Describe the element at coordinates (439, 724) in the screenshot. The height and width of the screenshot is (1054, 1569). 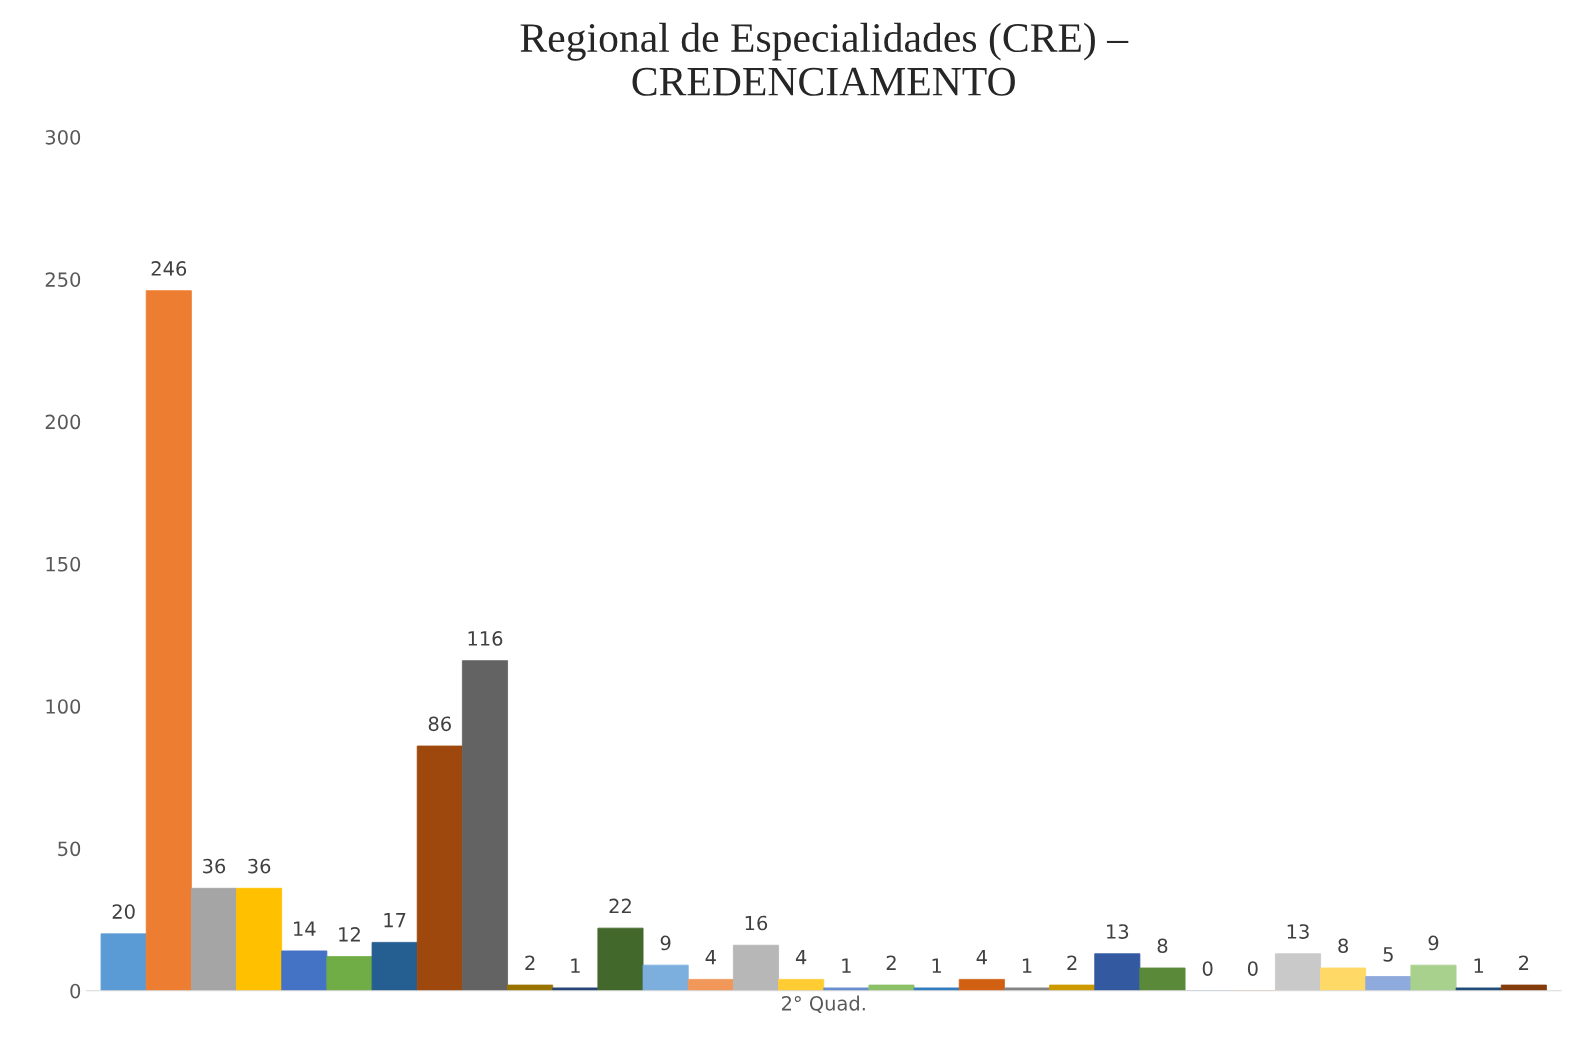
I see `data-label: 86` at that location.